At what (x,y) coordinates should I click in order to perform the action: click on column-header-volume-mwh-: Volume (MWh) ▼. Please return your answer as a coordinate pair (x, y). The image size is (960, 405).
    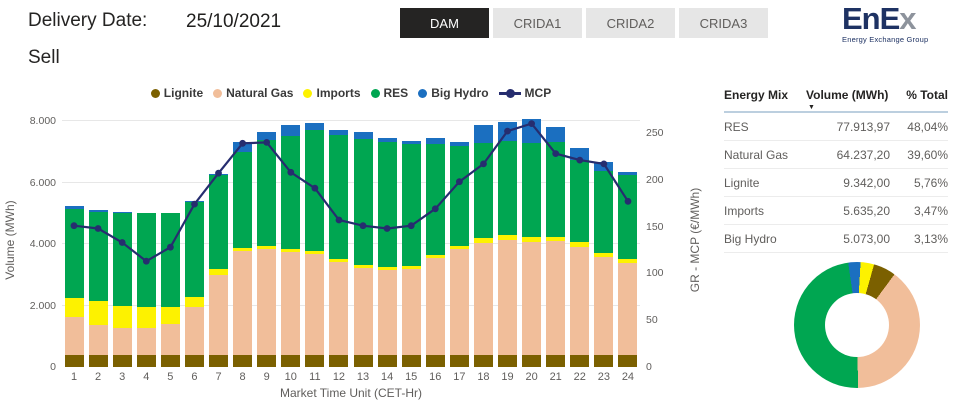
    Looking at the image, I should click on (846, 99).